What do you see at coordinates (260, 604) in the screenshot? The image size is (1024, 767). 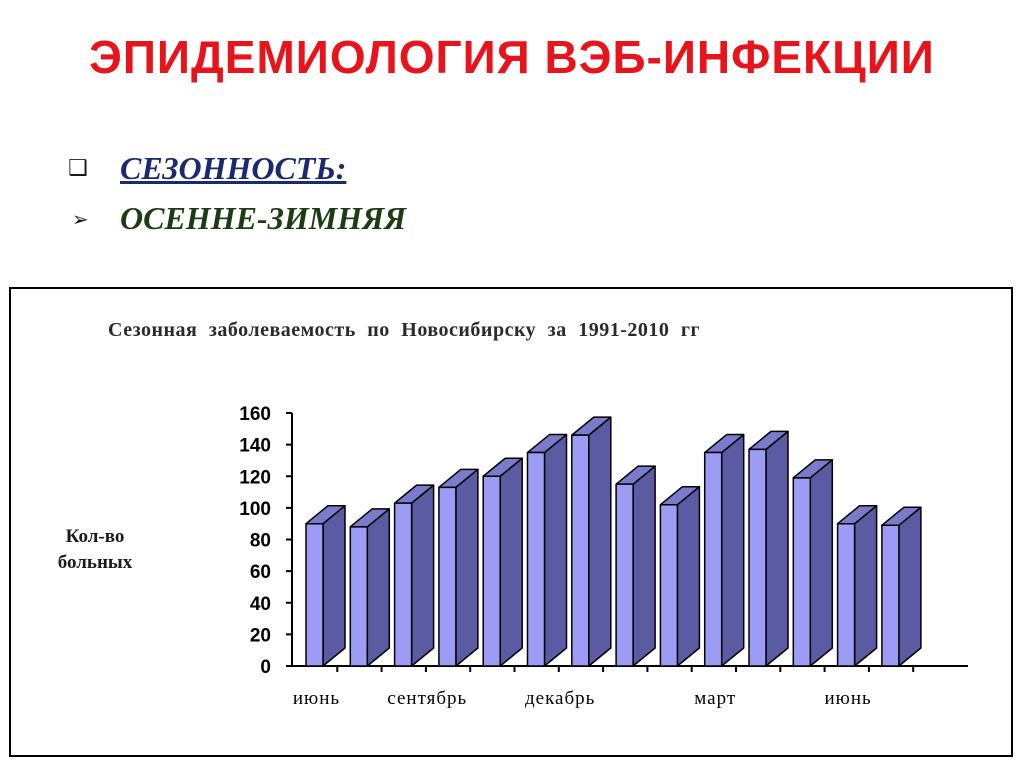 I see `y-tick-label: 40` at bounding box center [260, 604].